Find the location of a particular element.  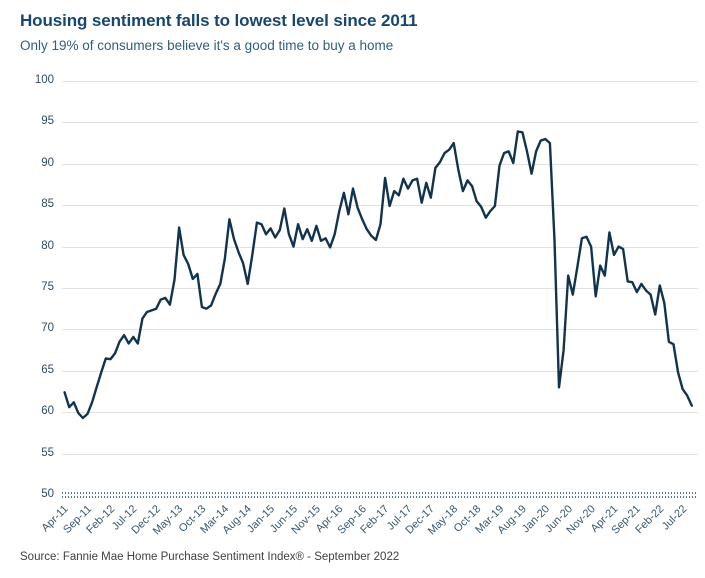

y-axis-label: 85 is located at coordinates (47, 204).